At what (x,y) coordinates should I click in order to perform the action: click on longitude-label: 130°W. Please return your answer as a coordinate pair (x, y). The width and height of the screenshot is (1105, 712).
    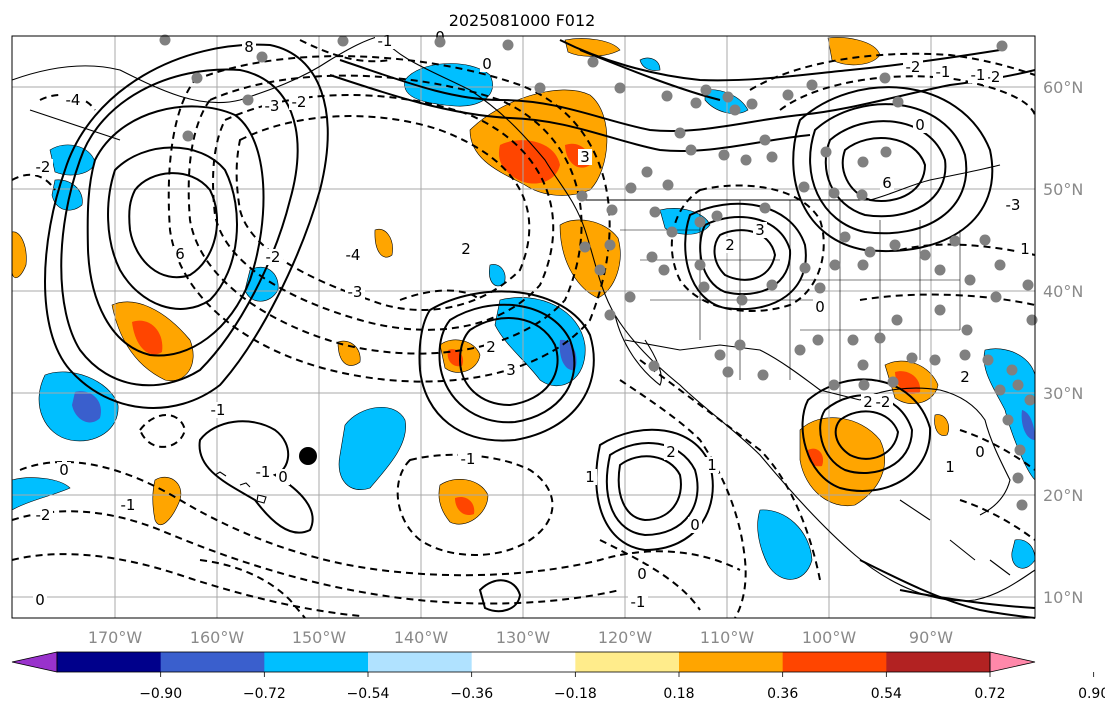
    Looking at the image, I should click on (523, 637).